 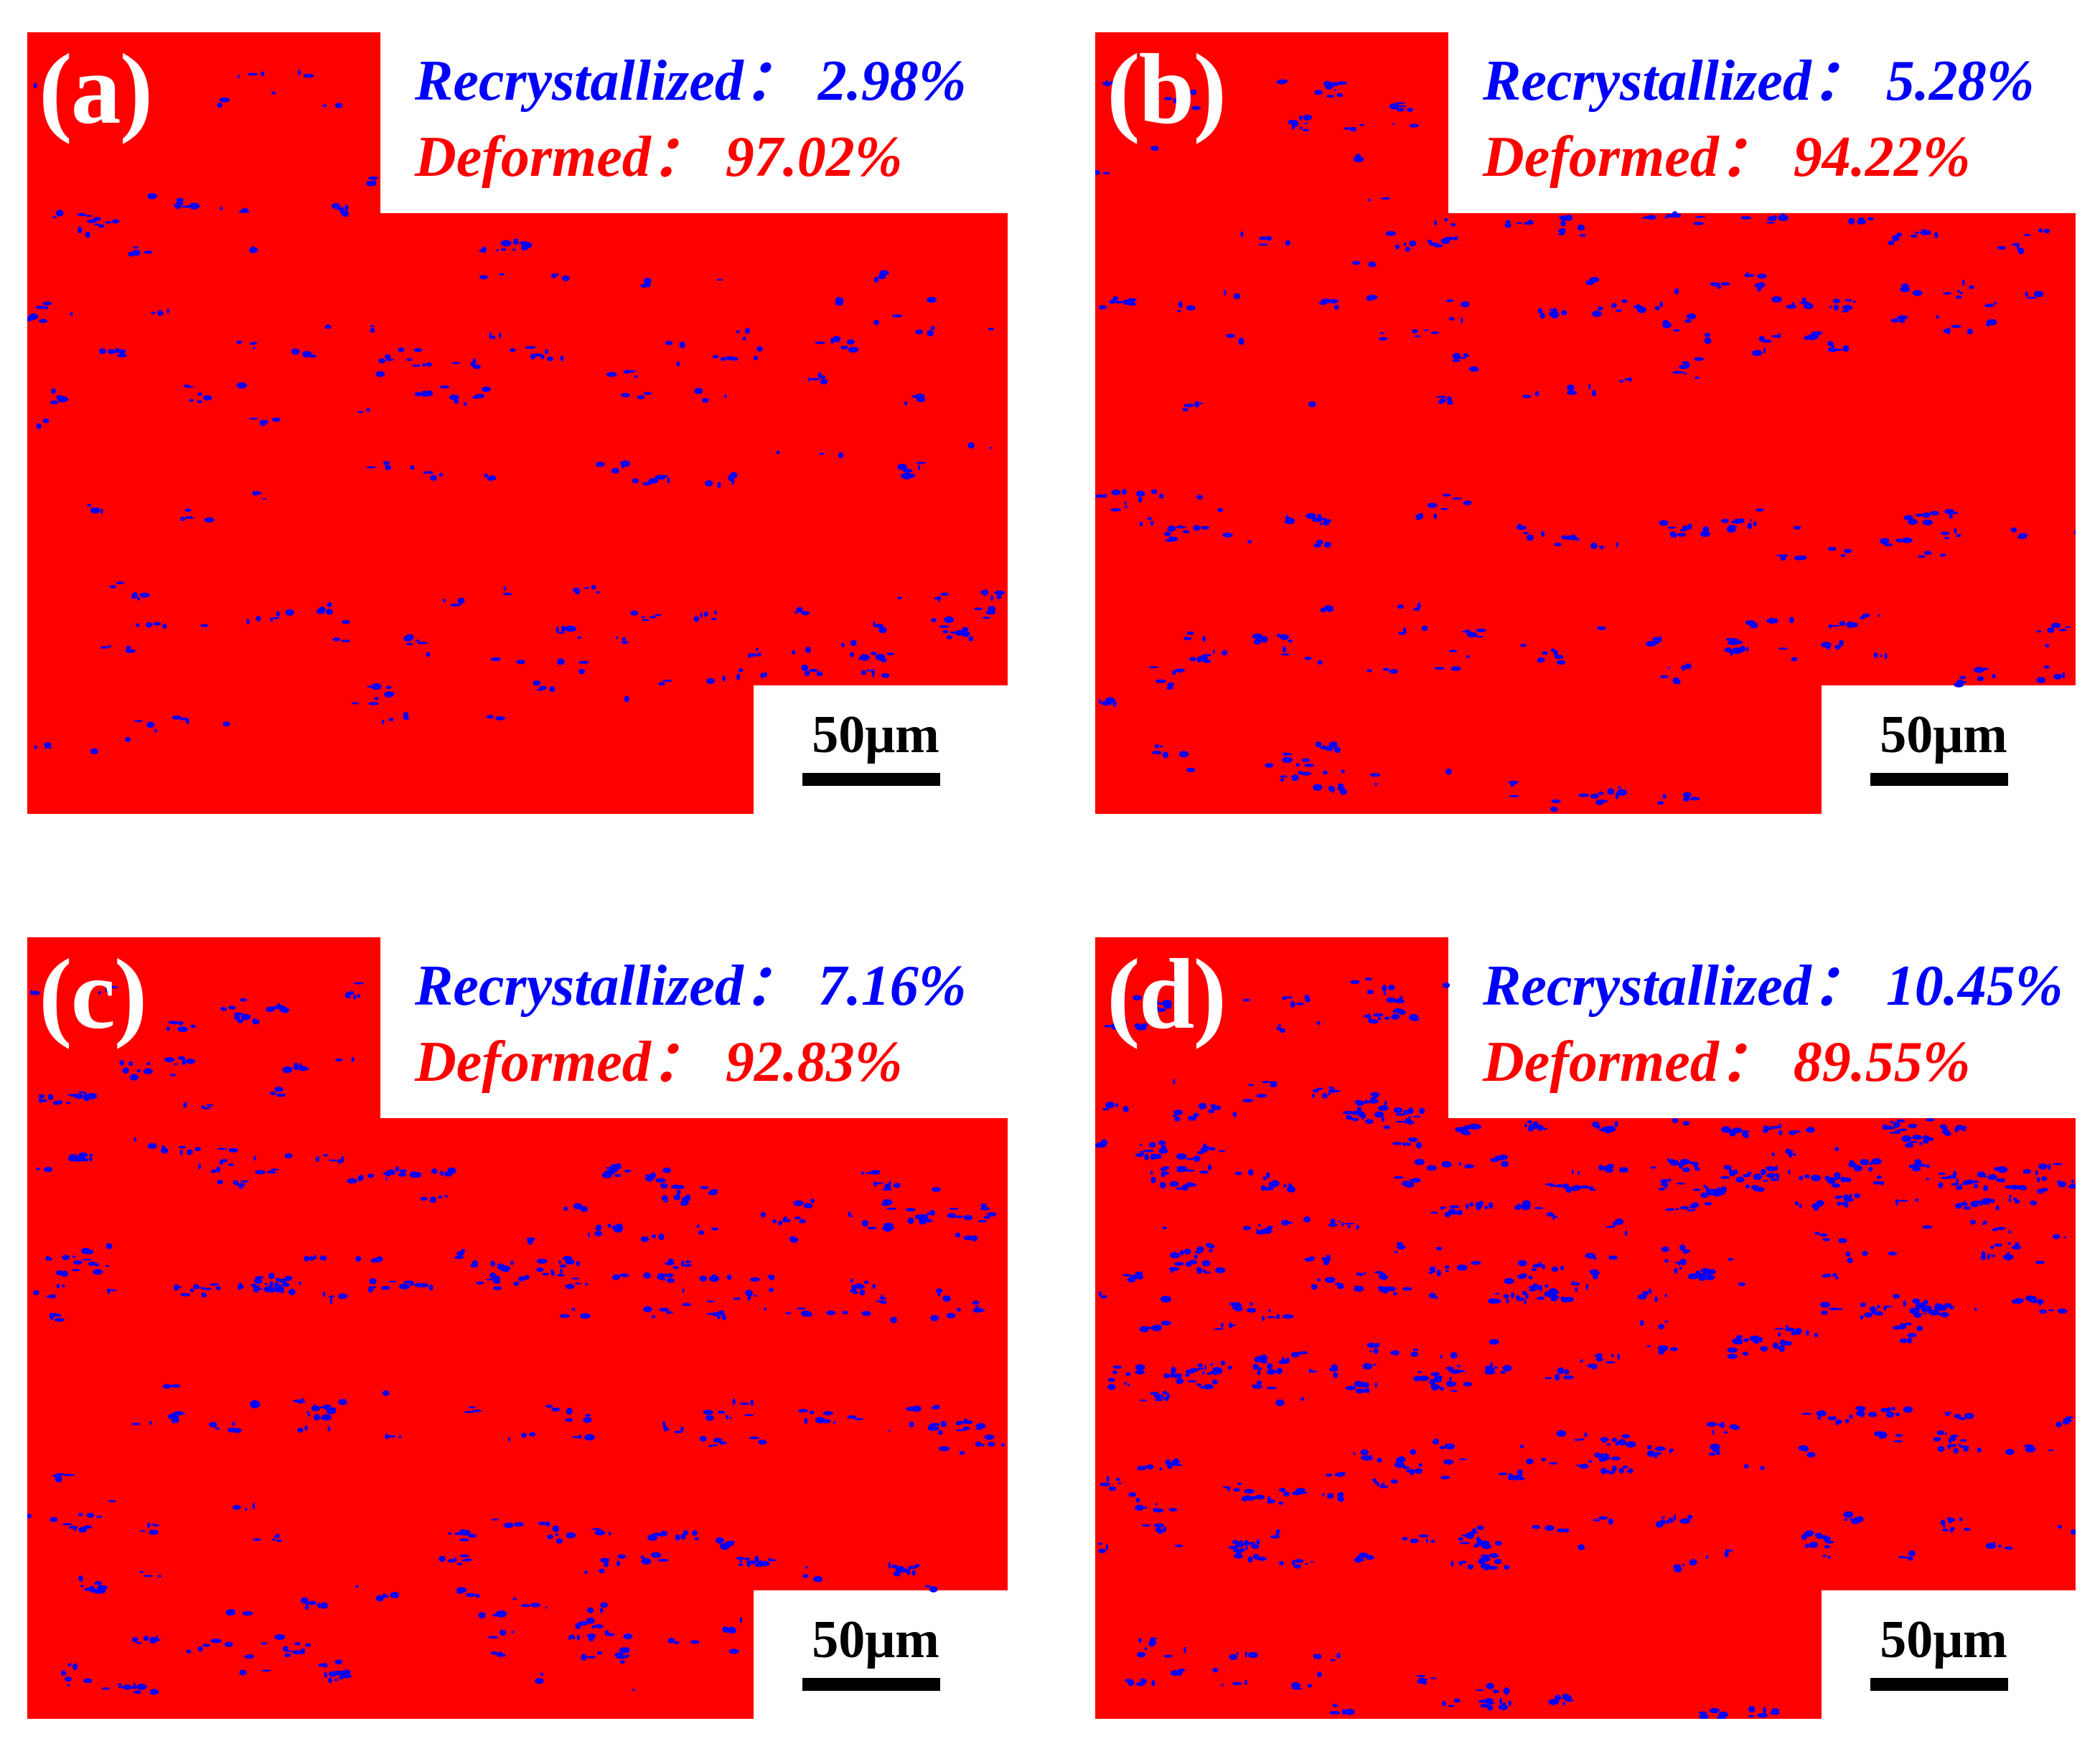 What do you see at coordinates (881, 1654) in the screenshot?
I see `scale-bar-box: 50μm` at bounding box center [881, 1654].